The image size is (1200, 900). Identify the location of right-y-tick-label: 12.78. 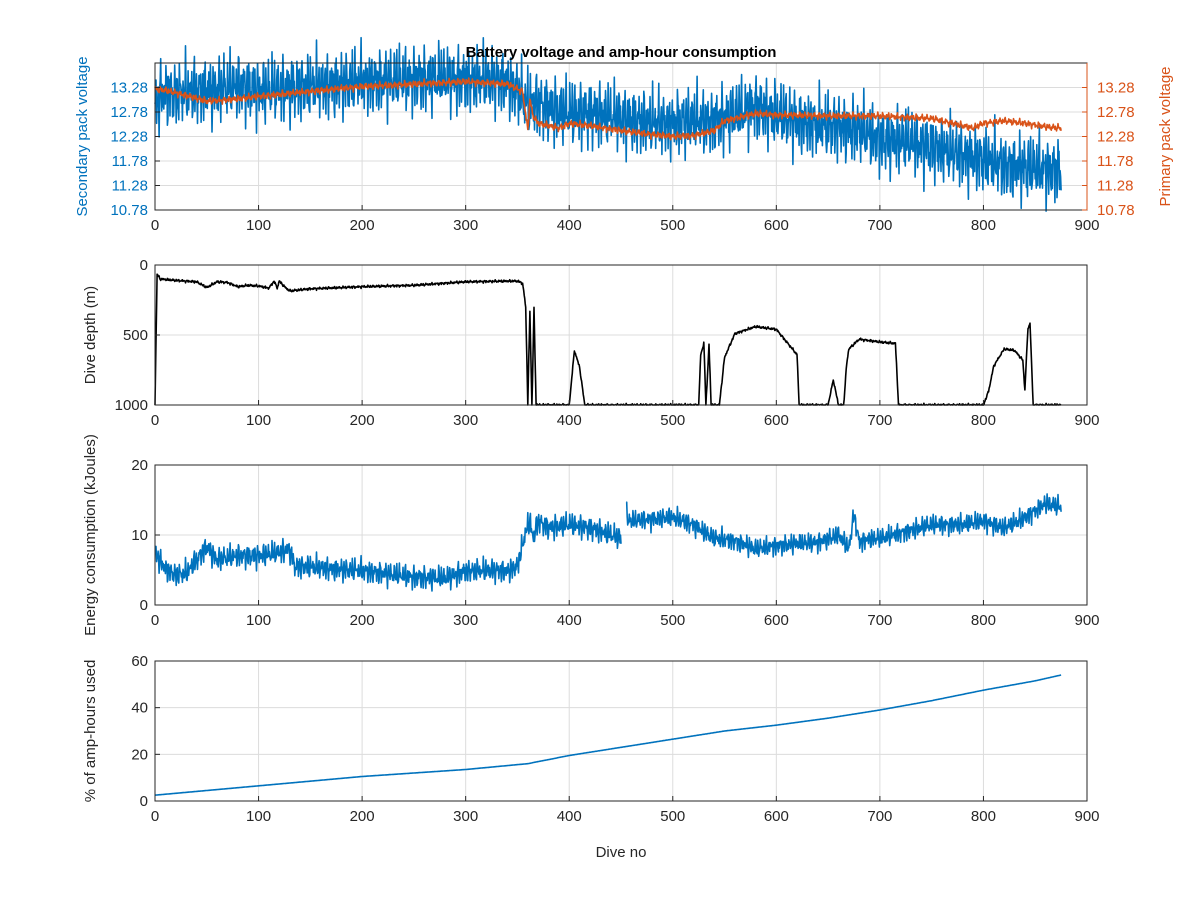
(1116, 112).